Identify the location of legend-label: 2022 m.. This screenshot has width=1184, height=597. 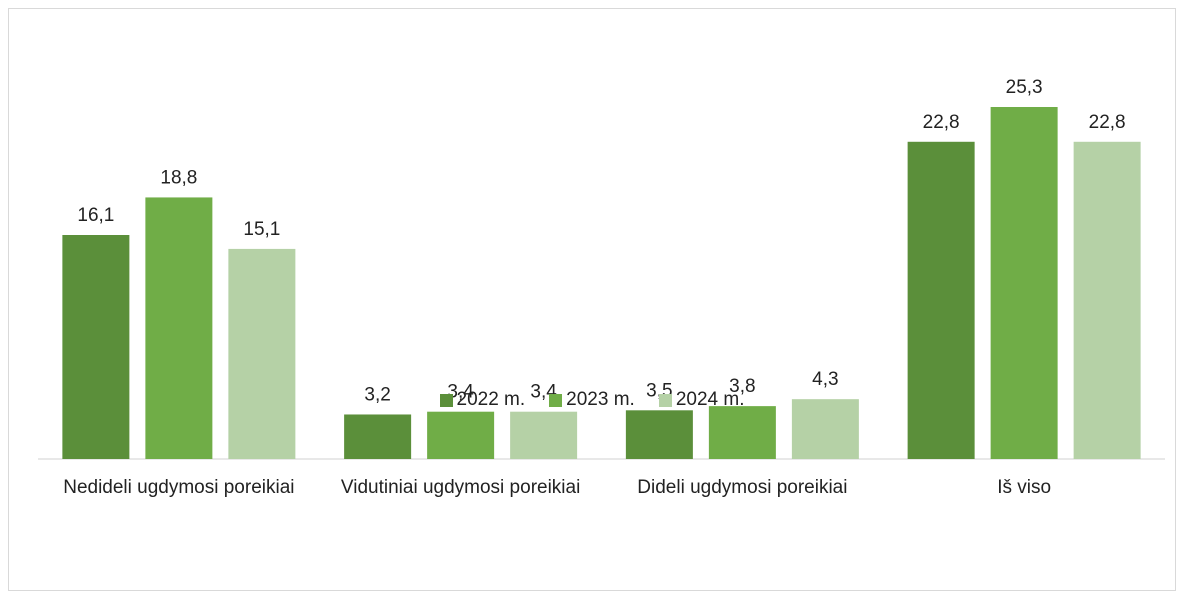
(491, 399).